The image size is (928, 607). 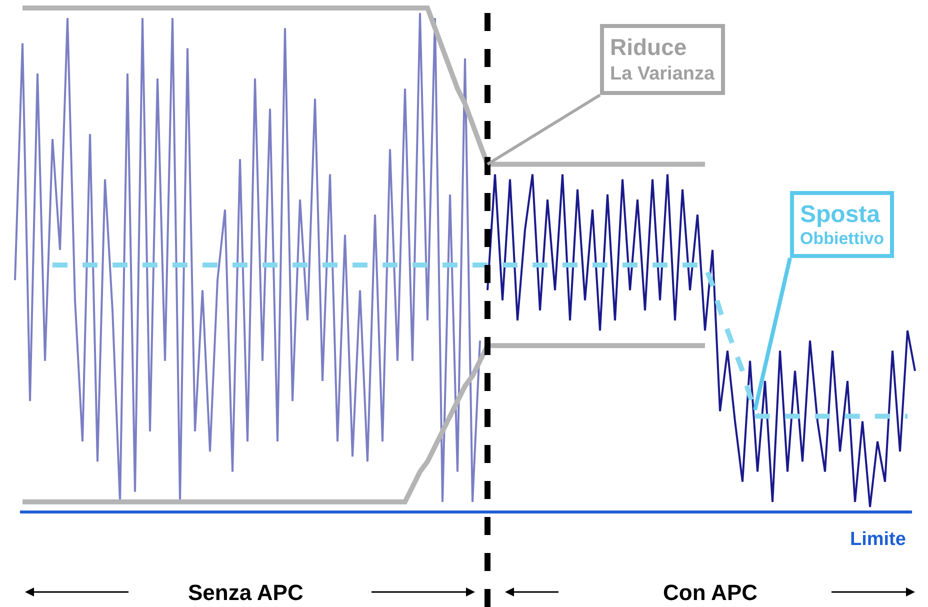 I want to click on text: Con APC, so click(x=710, y=592).